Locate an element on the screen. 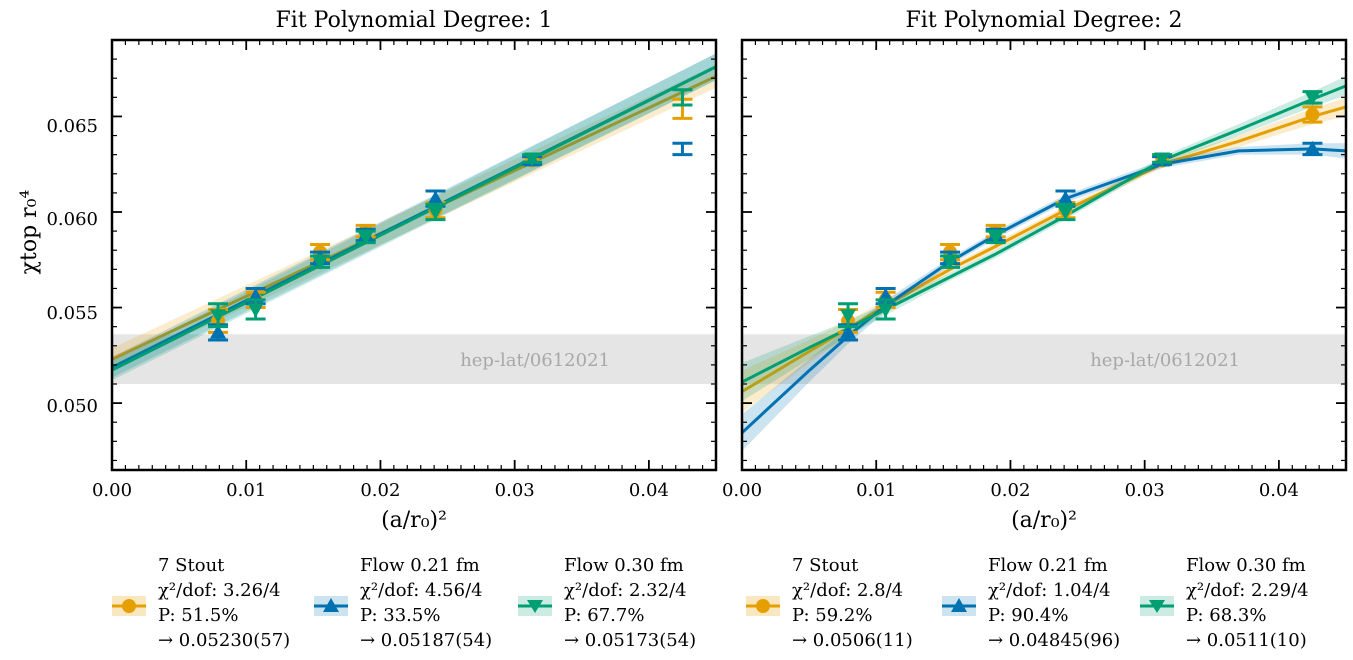 This screenshot has width=1353, height=660. legend-chi2: χ²/dof: 2.29/4 is located at coordinates (1247, 590).